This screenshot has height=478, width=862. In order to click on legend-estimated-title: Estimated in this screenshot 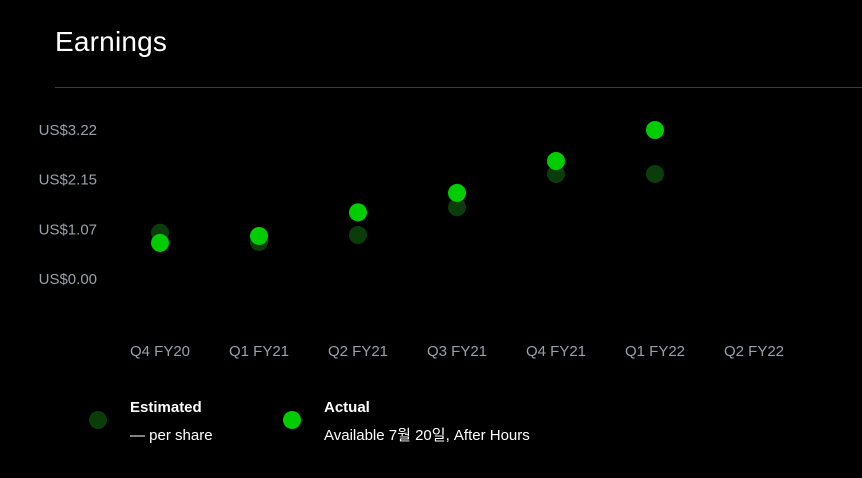, I will do `click(166, 407)`.